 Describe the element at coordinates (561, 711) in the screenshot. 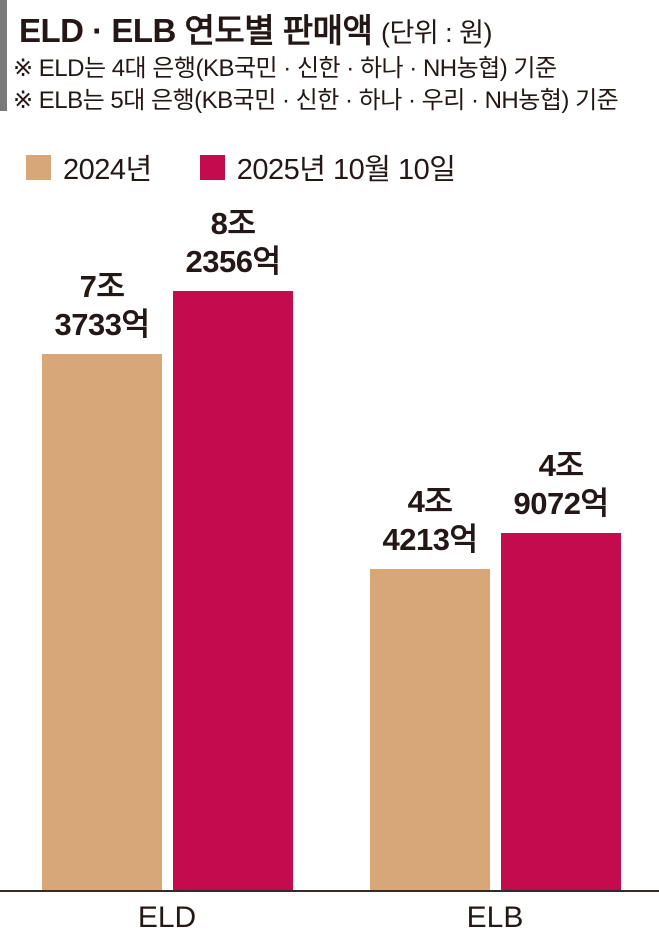

I see `bar-elb-2025` at that location.